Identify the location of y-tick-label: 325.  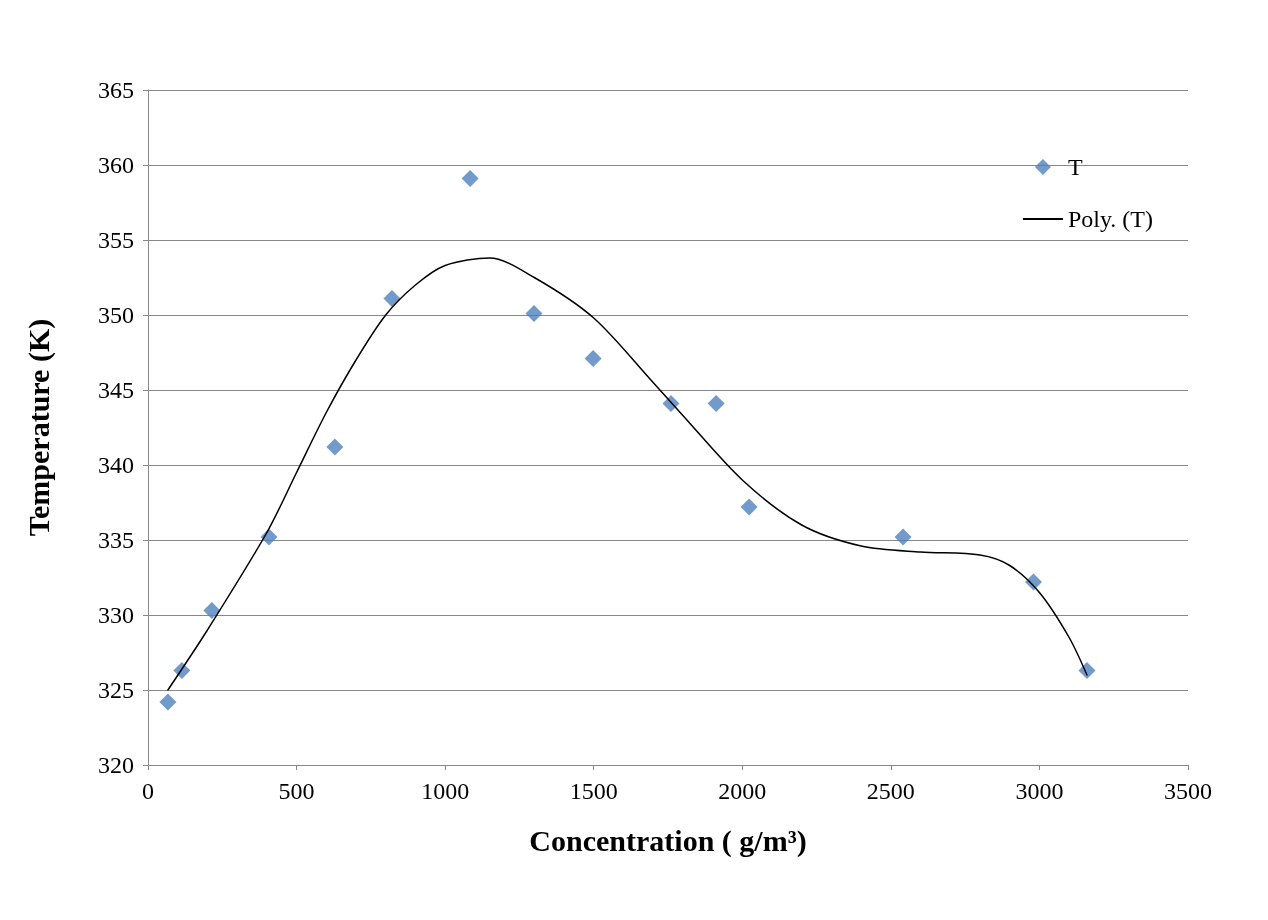
(116, 690).